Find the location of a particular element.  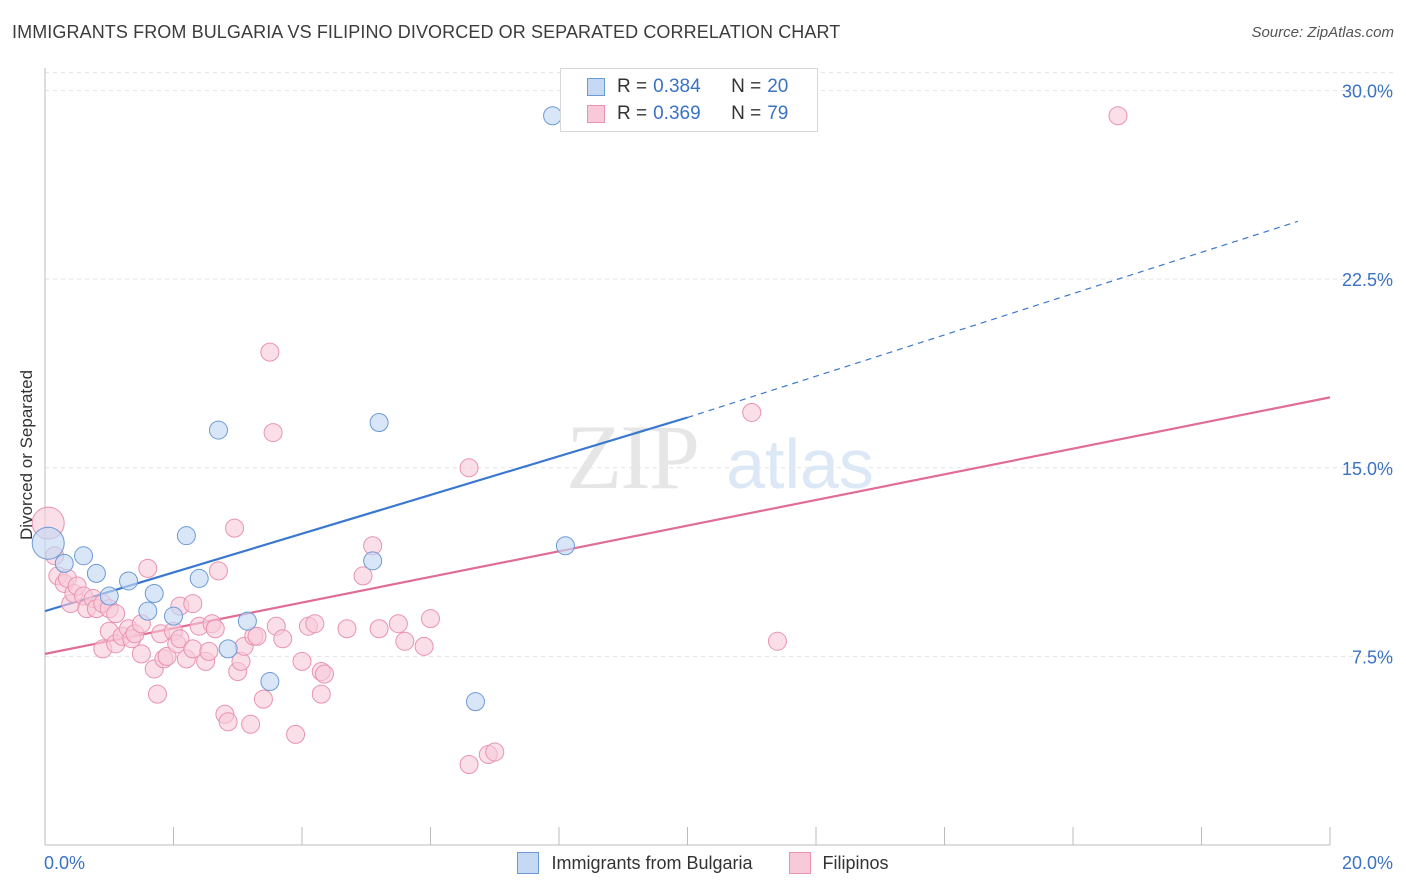

legend-label-bulgaria: Immigrants from Bulgaria is located at coordinates (652, 862).